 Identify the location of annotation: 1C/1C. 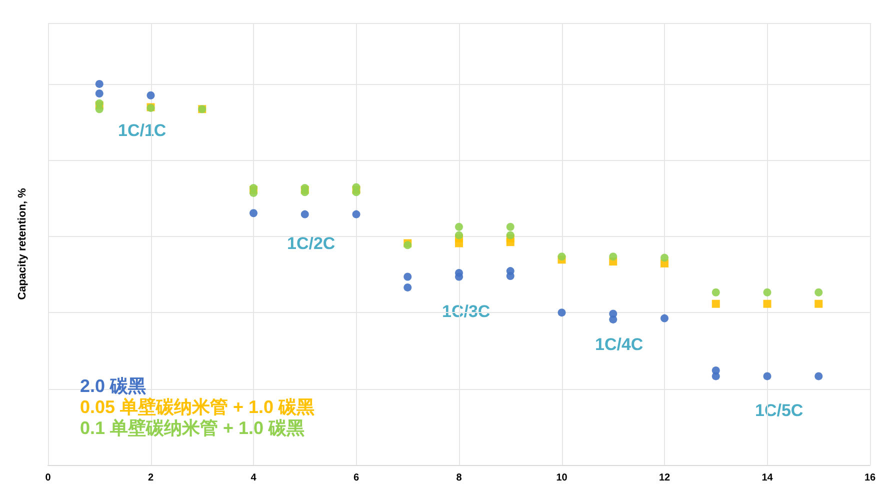
(142, 130).